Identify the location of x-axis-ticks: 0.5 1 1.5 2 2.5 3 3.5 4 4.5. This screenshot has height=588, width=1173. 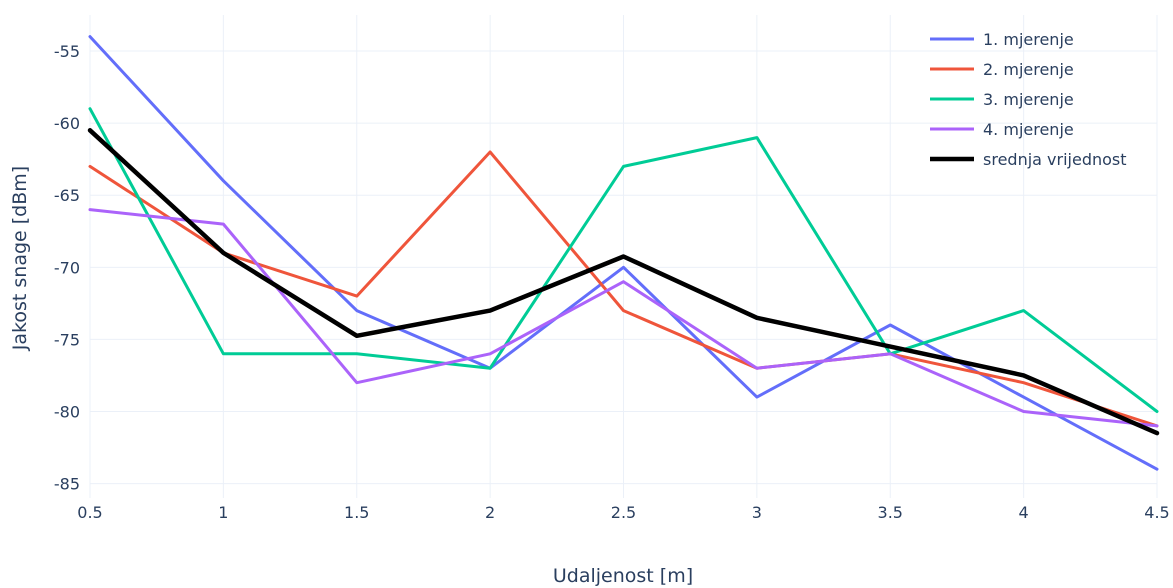
(623, 512).